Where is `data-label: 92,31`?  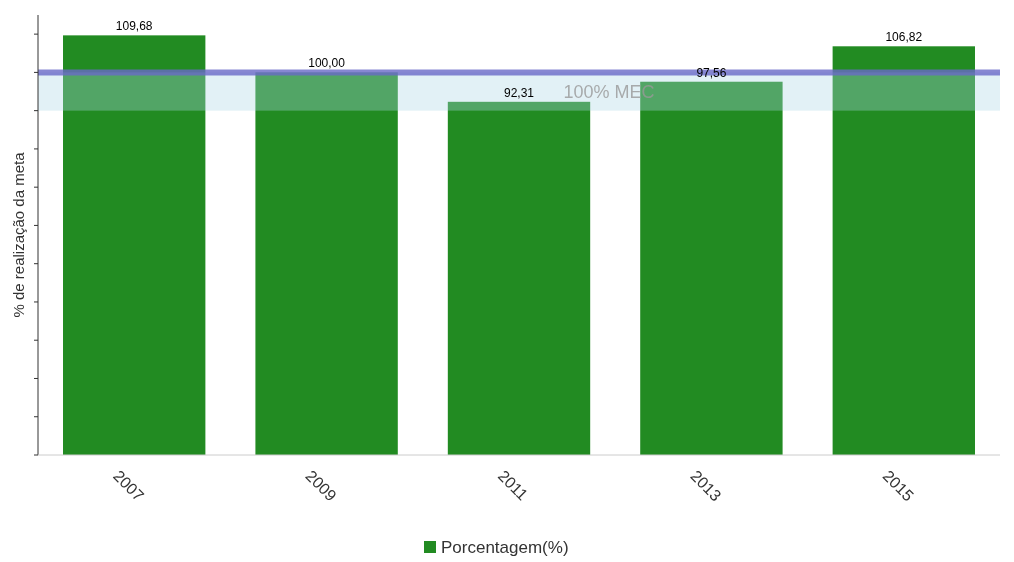 data-label: 92,31 is located at coordinates (519, 92).